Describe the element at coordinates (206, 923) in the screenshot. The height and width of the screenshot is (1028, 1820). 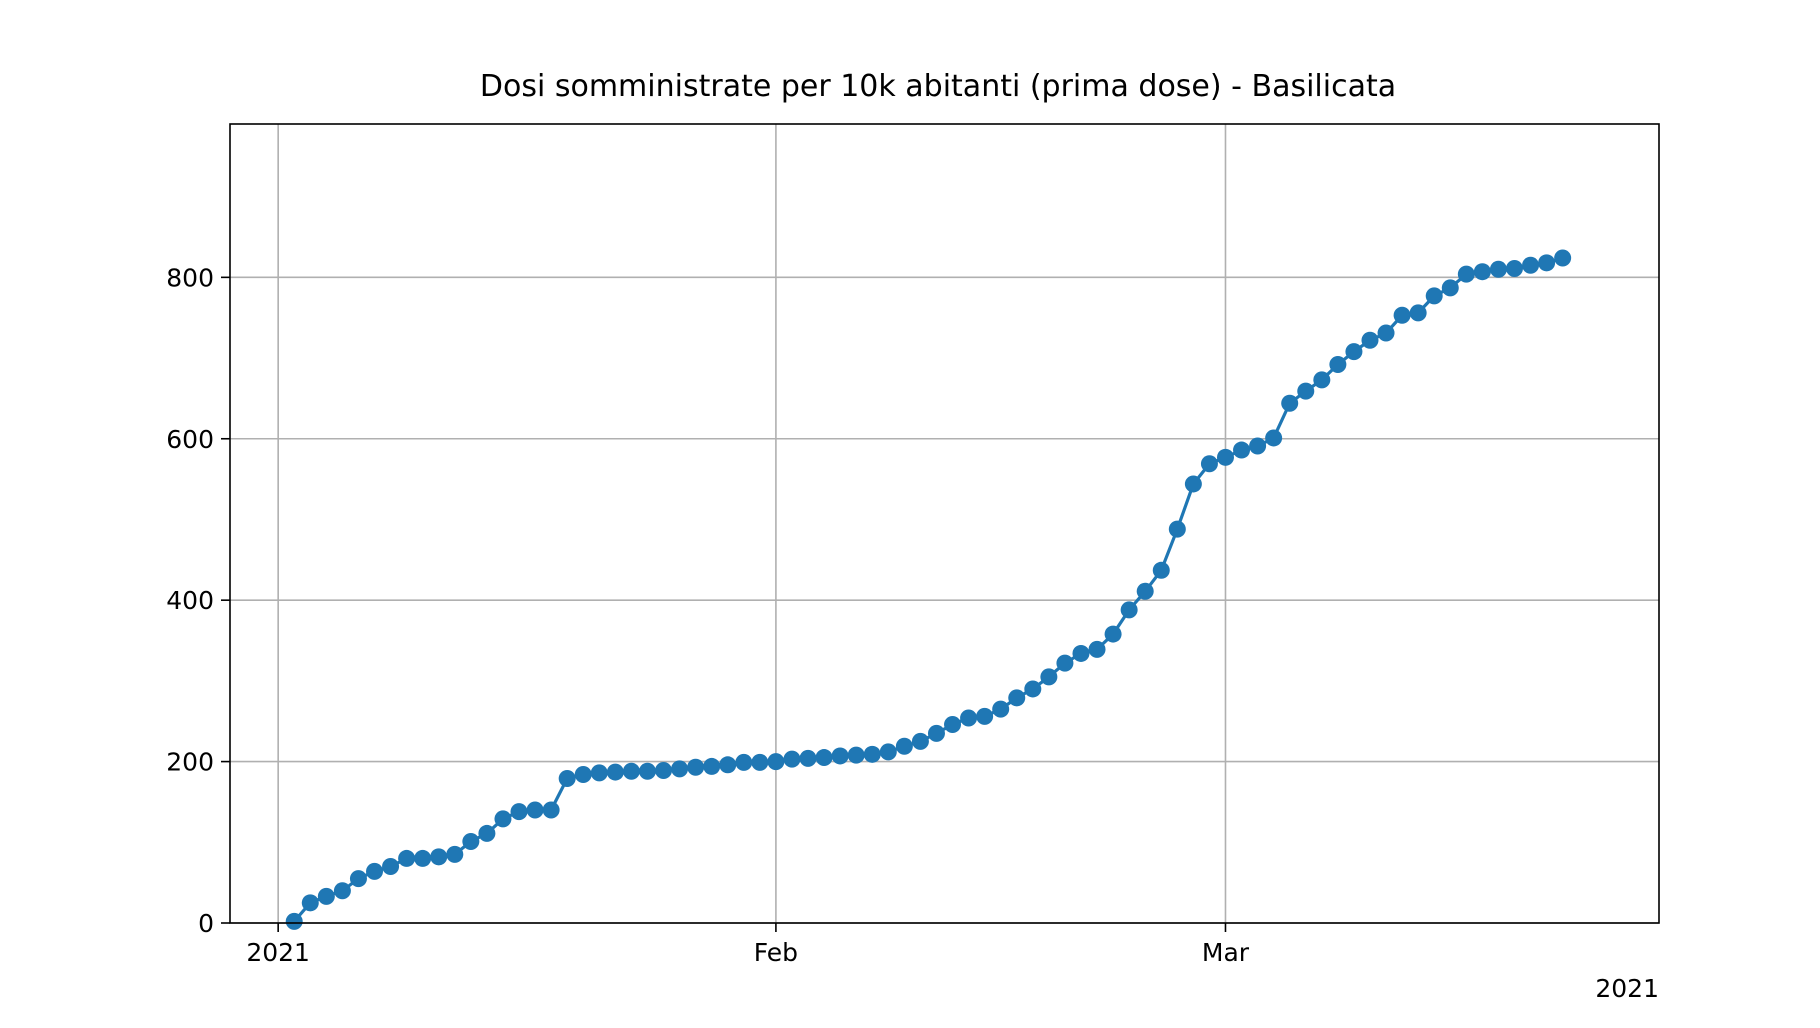
I see `y-tick-label: 0` at that location.